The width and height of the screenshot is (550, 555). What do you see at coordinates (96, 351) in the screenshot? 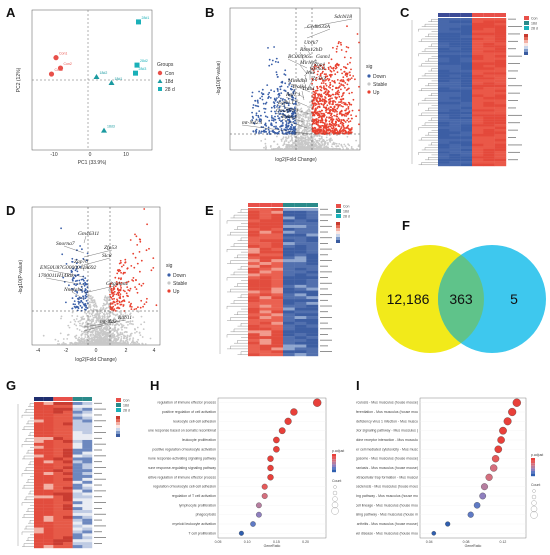
I see `volcano-d-xtick-2: 0` at bounding box center [96, 351].